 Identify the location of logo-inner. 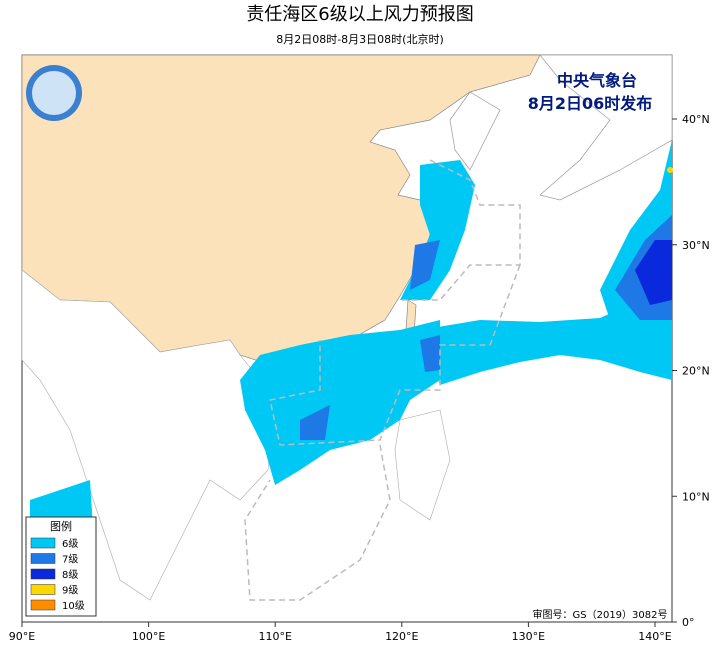
(54, 93).